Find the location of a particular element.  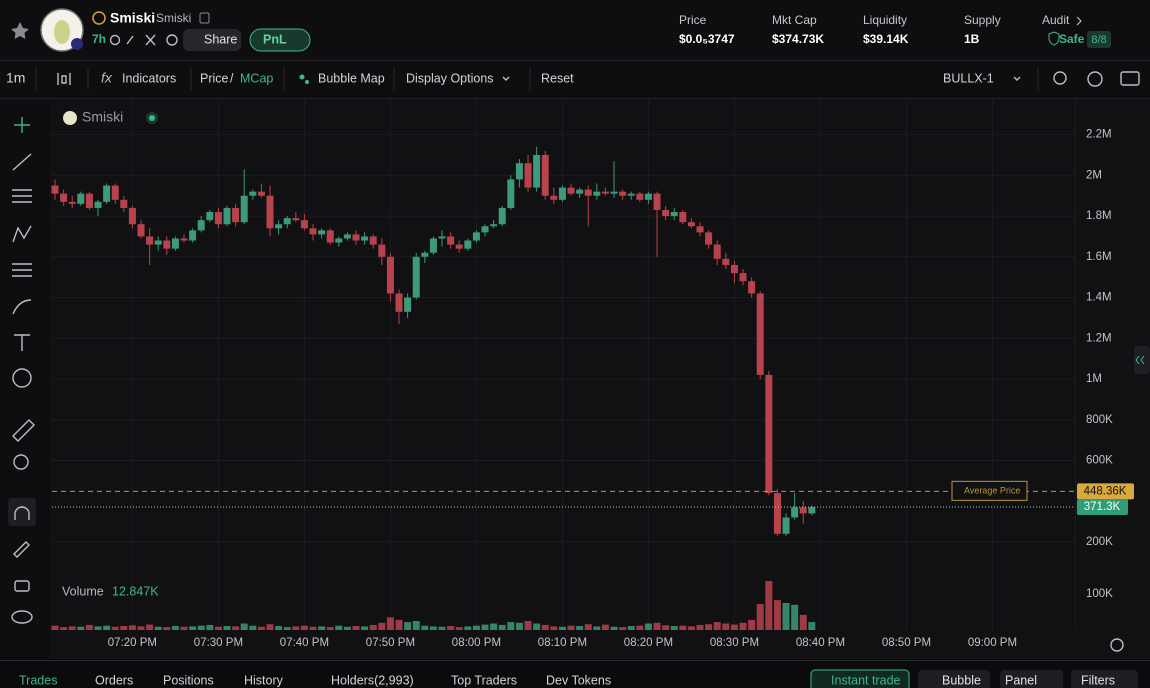

lock-tool is located at coordinates (22, 586).